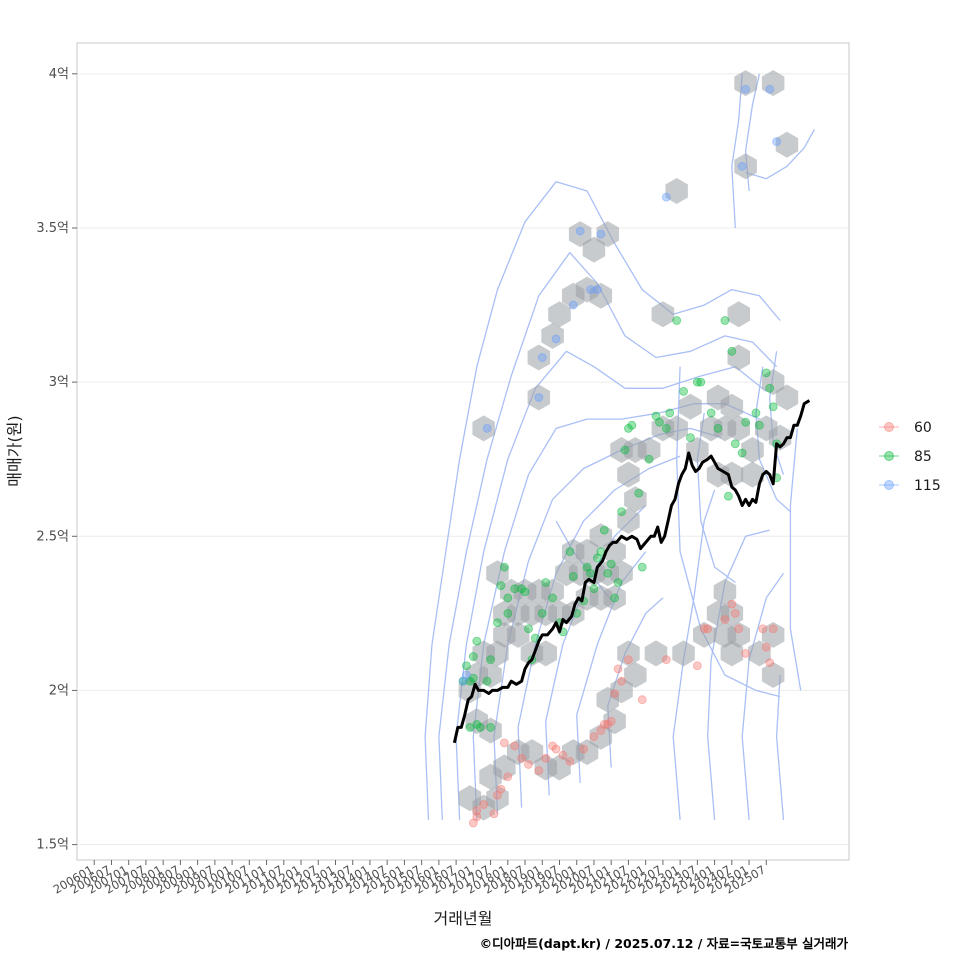 The height and width of the screenshot is (960, 960). Describe the element at coordinates (52, 845) in the screenshot. I see `y-tick-label: 1.5억` at that location.